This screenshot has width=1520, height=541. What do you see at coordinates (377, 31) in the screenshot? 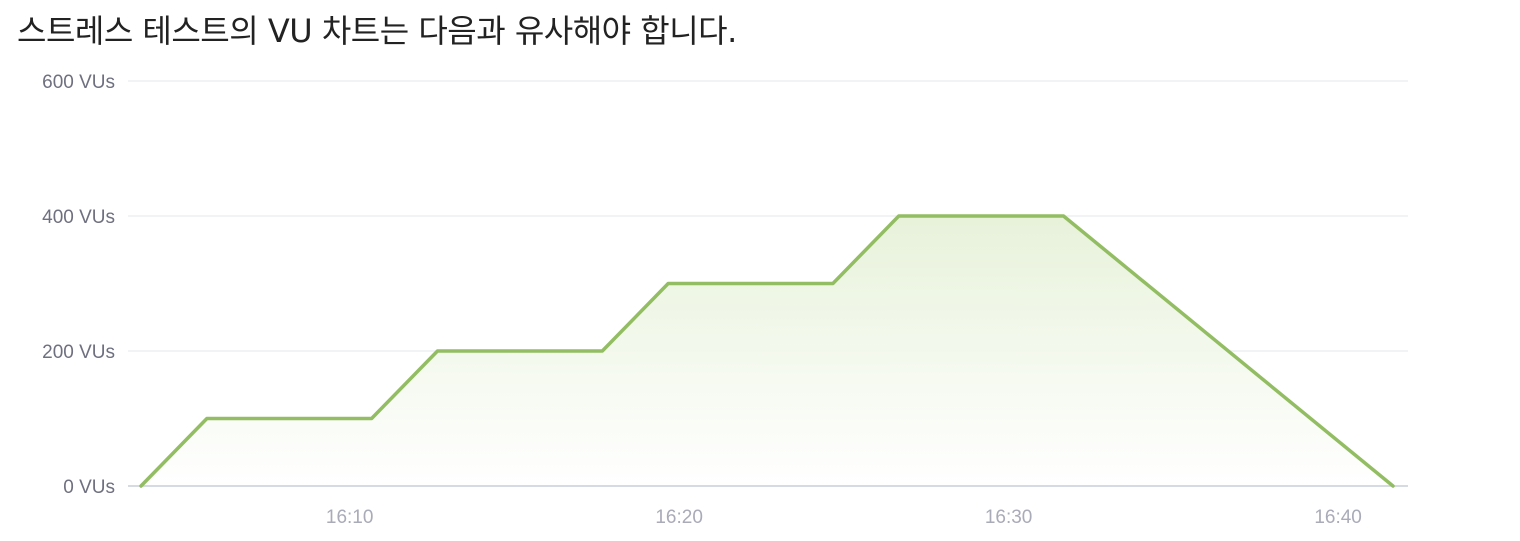
I see `caption-text: 스트레스 테스트의 VU 차트는 다음과 유사해야 합니다.` at bounding box center [377, 31].